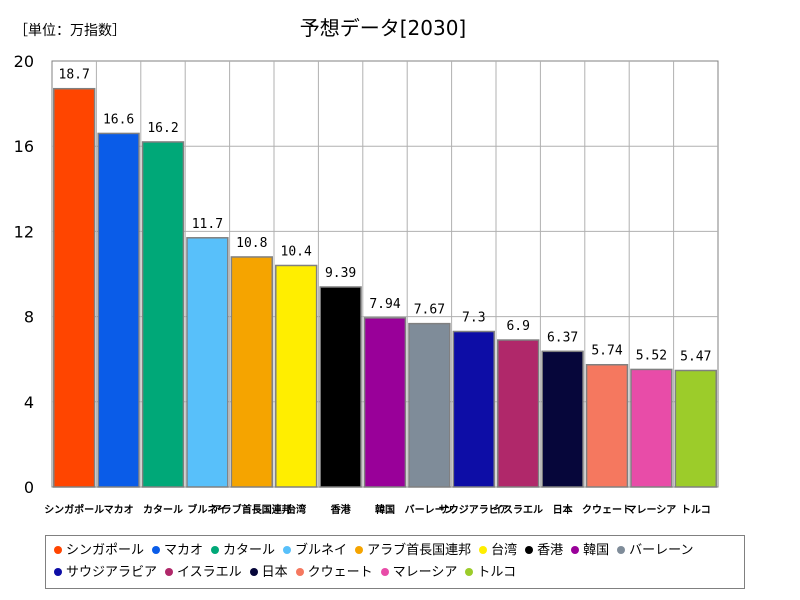 This screenshot has height=600, width=800. Describe the element at coordinates (209, 572) in the screenshot. I see `legend-label: イスラエル` at that location.